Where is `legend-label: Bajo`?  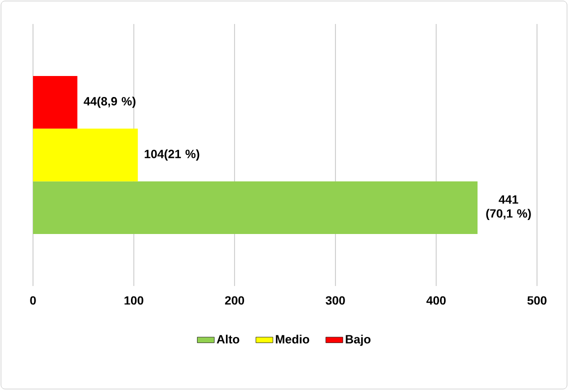
legend-label: Bajo is located at coordinates (358, 340).